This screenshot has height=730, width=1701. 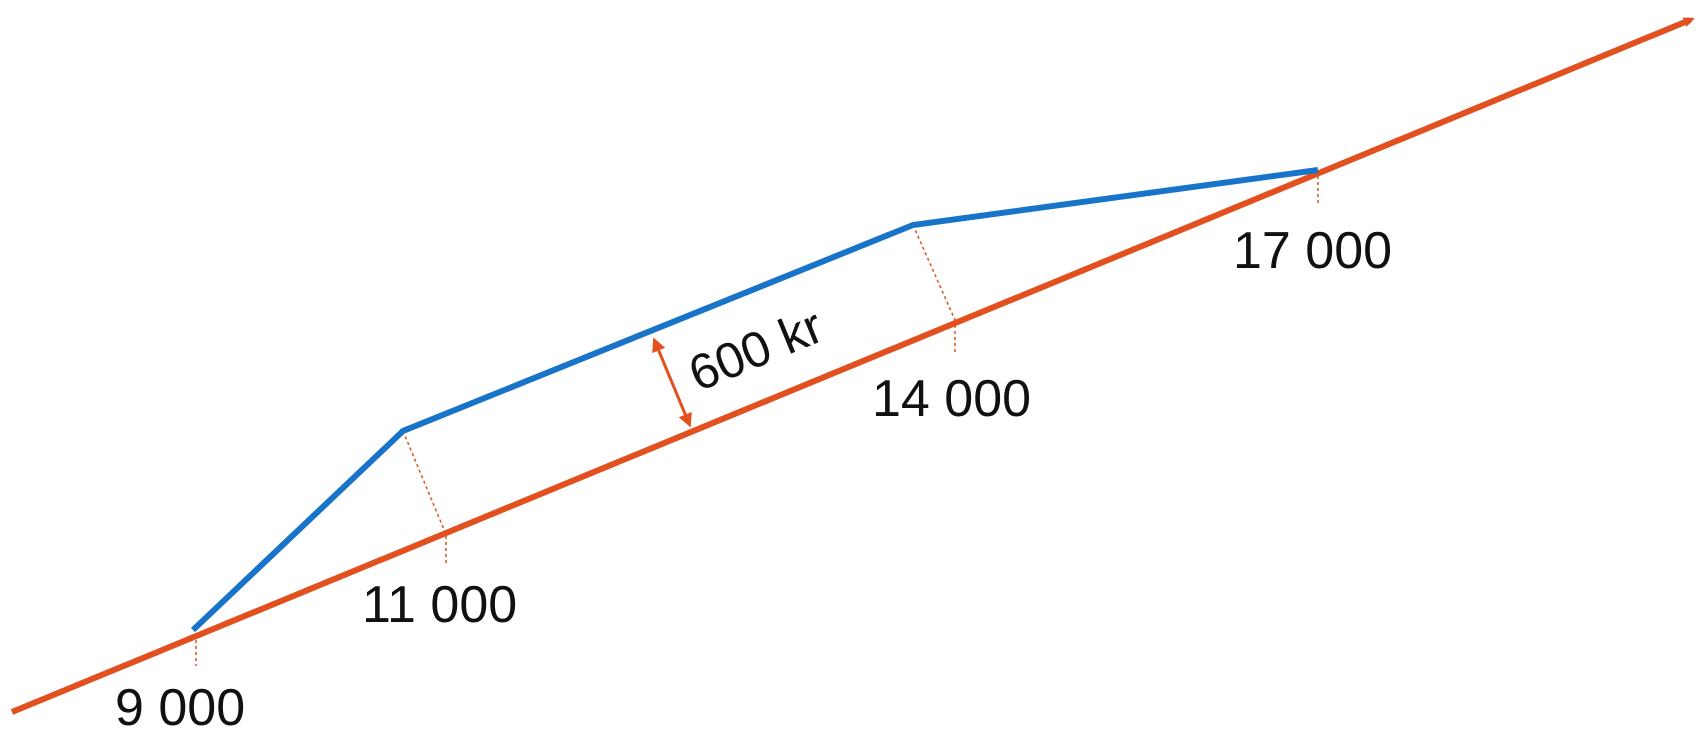 I want to click on tick-label-17000: 17 000, so click(x=1312, y=251).